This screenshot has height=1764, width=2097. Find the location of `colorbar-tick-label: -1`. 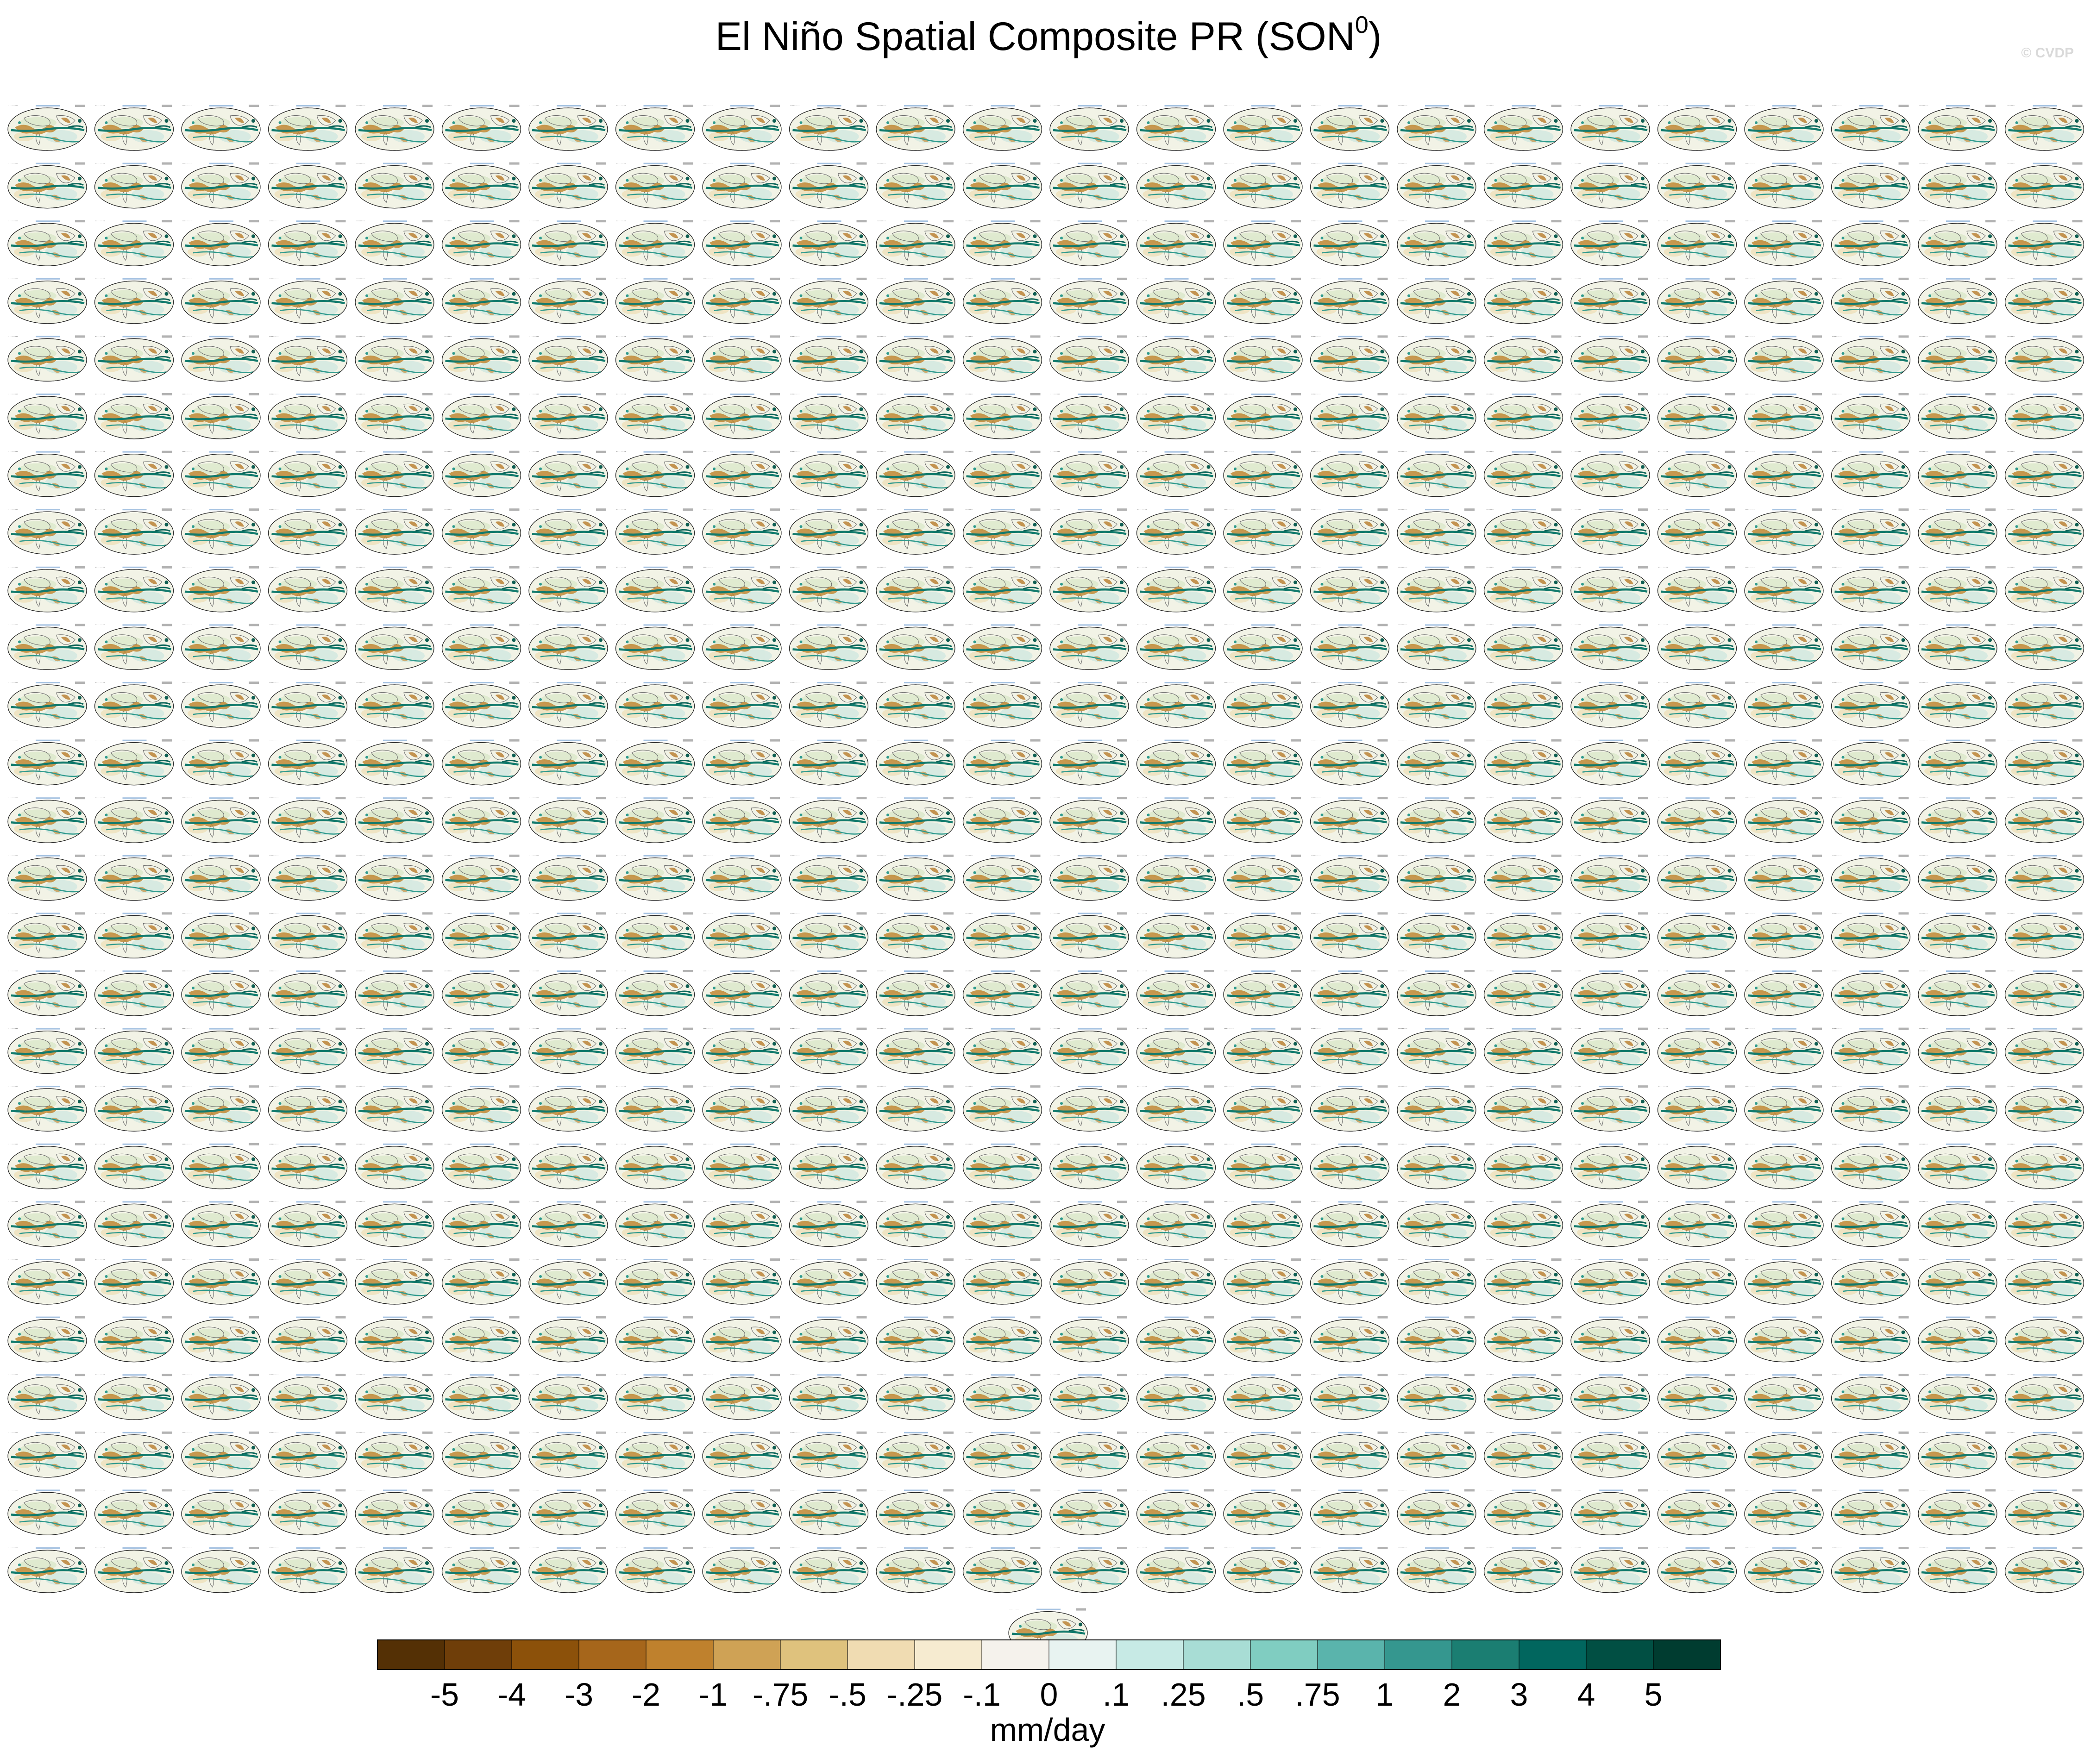

colorbar-tick-label: -1 is located at coordinates (713, 1695).